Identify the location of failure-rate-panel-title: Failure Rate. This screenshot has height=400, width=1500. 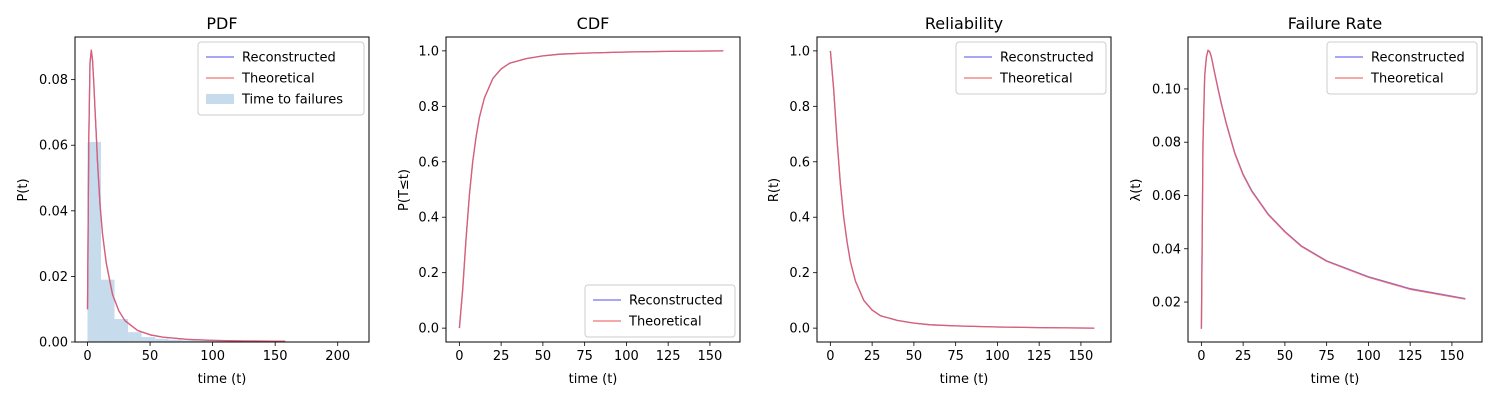
(1335, 23).